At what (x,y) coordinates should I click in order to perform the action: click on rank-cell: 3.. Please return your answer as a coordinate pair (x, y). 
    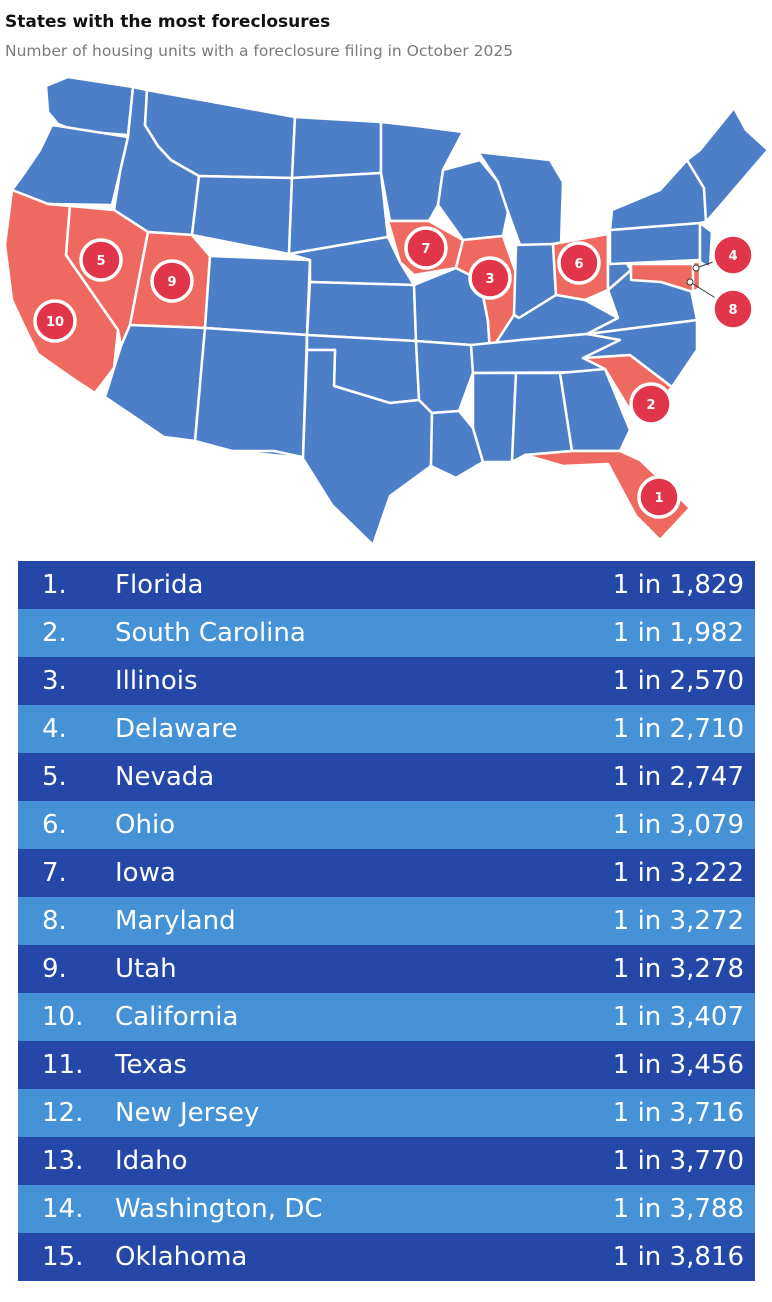
    Looking at the image, I should click on (54, 681).